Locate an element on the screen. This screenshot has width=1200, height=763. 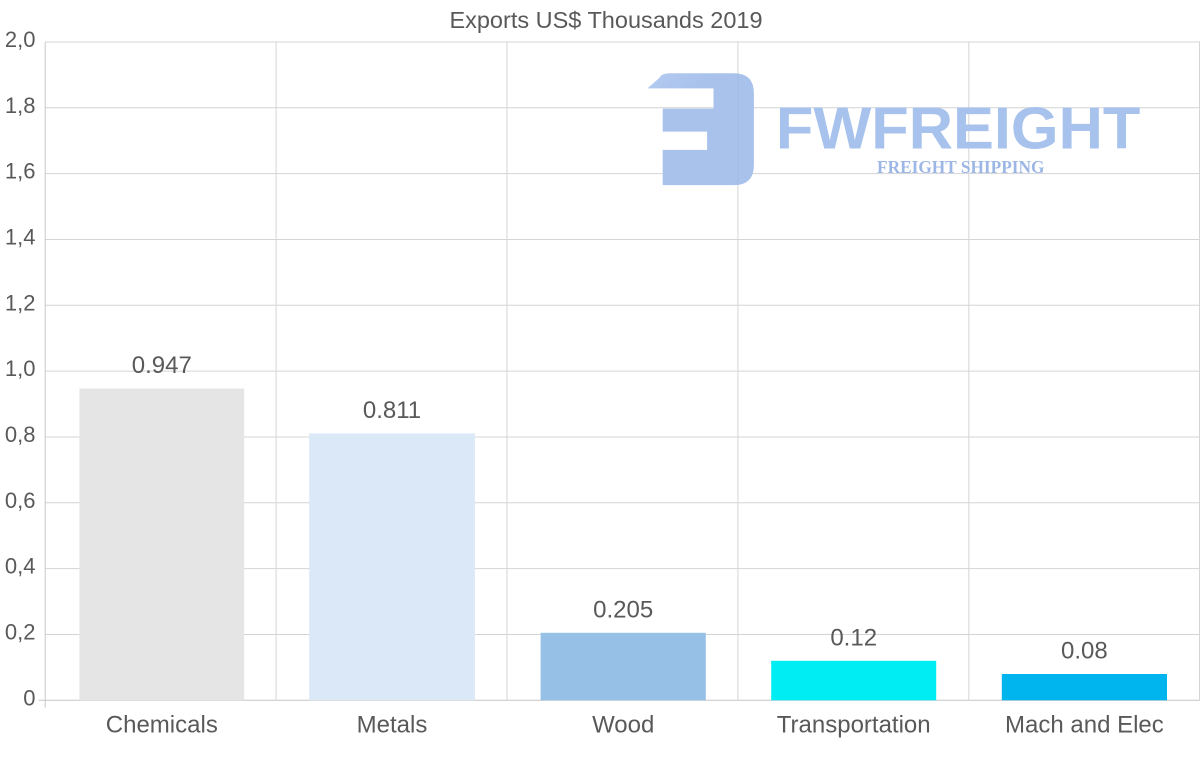
svg-text: 0.08 is located at coordinates (1084, 651).